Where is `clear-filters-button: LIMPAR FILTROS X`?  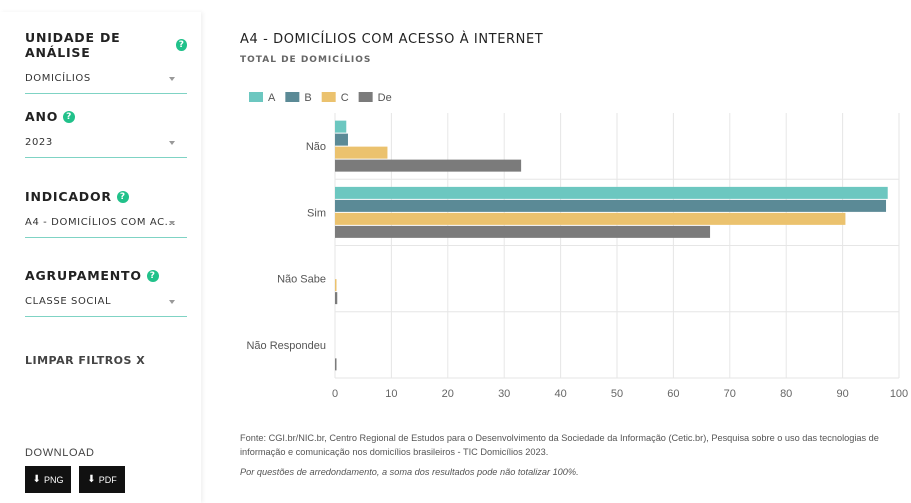
clear-filters-button: LIMPAR FILTROS X is located at coordinates (85, 360).